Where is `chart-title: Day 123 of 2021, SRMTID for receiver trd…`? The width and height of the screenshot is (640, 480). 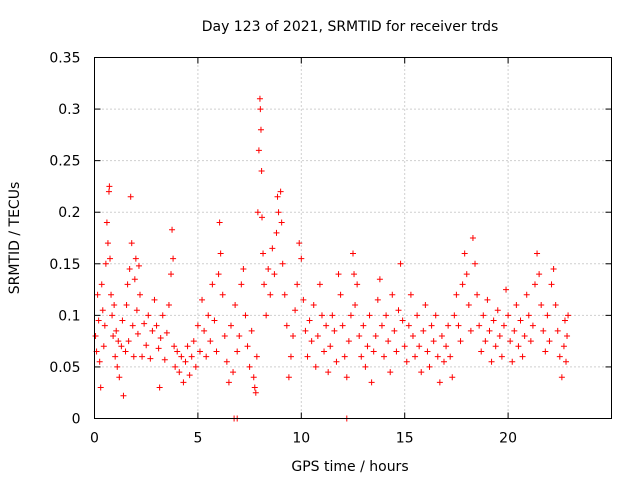 chart-title: Day 123 of 2021, SRMTID for receiver trd… is located at coordinates (350, 27).